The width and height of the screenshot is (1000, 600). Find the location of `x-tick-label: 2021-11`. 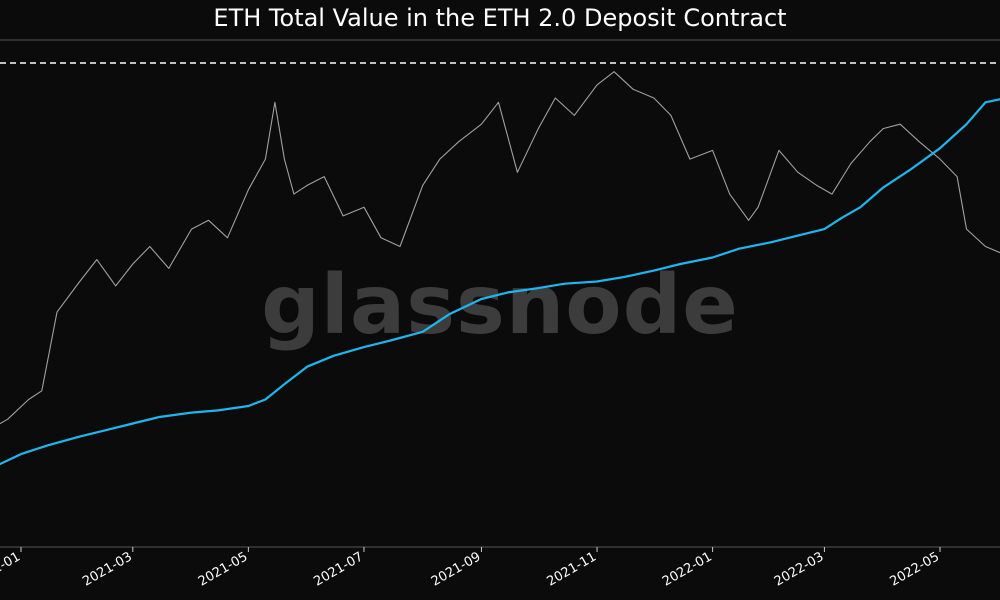

x-tick-label: 2021-11 is located at coordinates (571, 569).